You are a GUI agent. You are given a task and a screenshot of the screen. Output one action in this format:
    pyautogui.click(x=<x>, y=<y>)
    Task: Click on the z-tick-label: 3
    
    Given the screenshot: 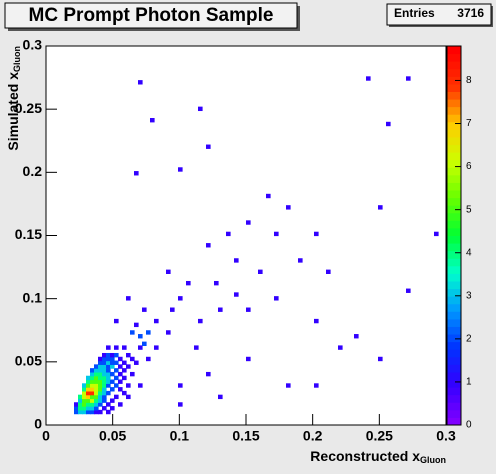 What is the action you would take?
    pyautogui.click(x=469, y=295)
    